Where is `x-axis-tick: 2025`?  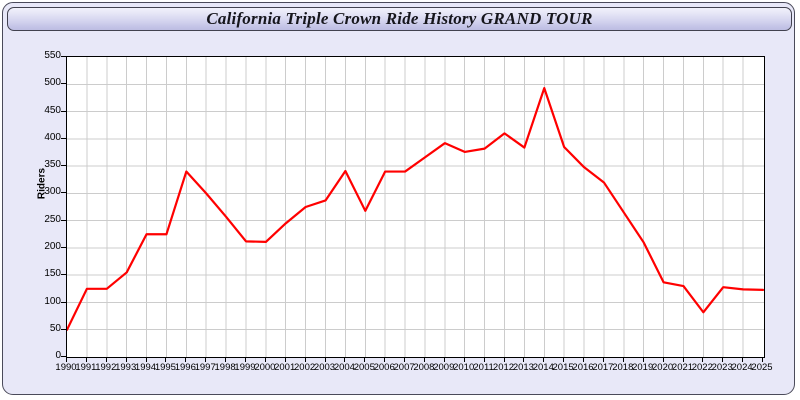
x-axis-tick: 2025 is located at coordinates (762, 367).